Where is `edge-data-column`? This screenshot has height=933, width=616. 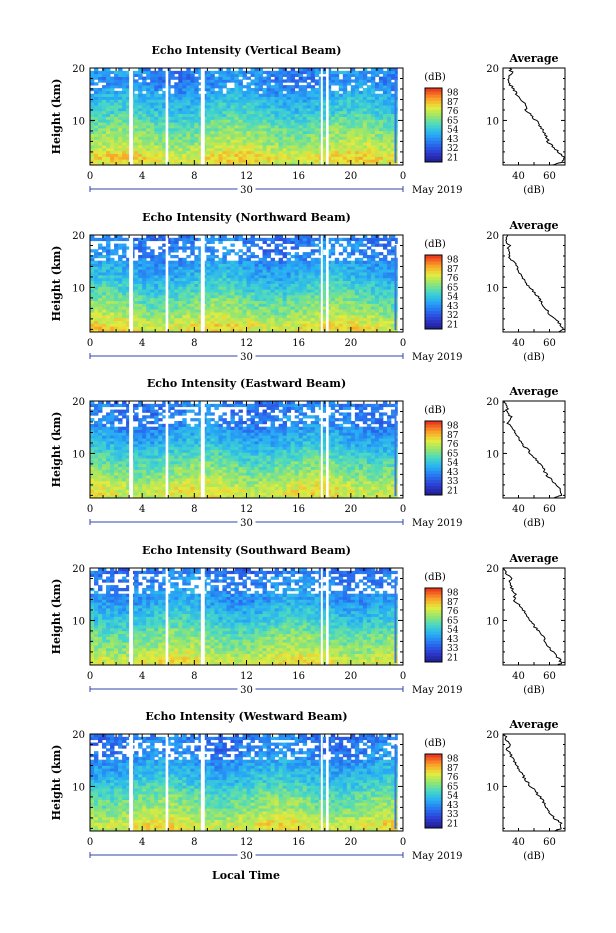
edge-data-column is located at coordinates (396, 120).